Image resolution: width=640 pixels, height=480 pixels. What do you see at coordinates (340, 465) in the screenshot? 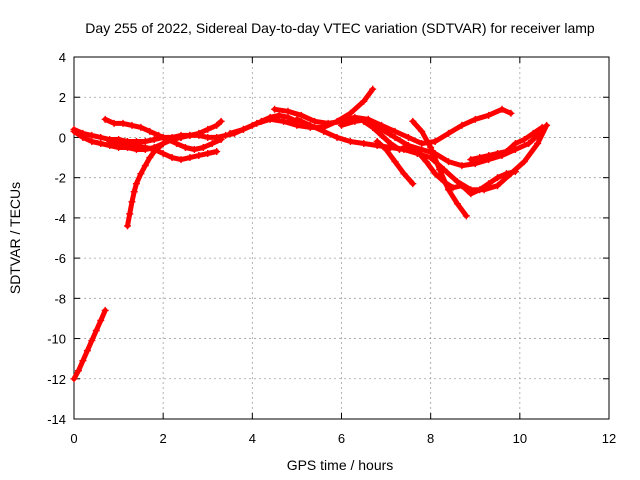
I see `x-axis-label: GPS time / hours` at bounding box center [340, 465].